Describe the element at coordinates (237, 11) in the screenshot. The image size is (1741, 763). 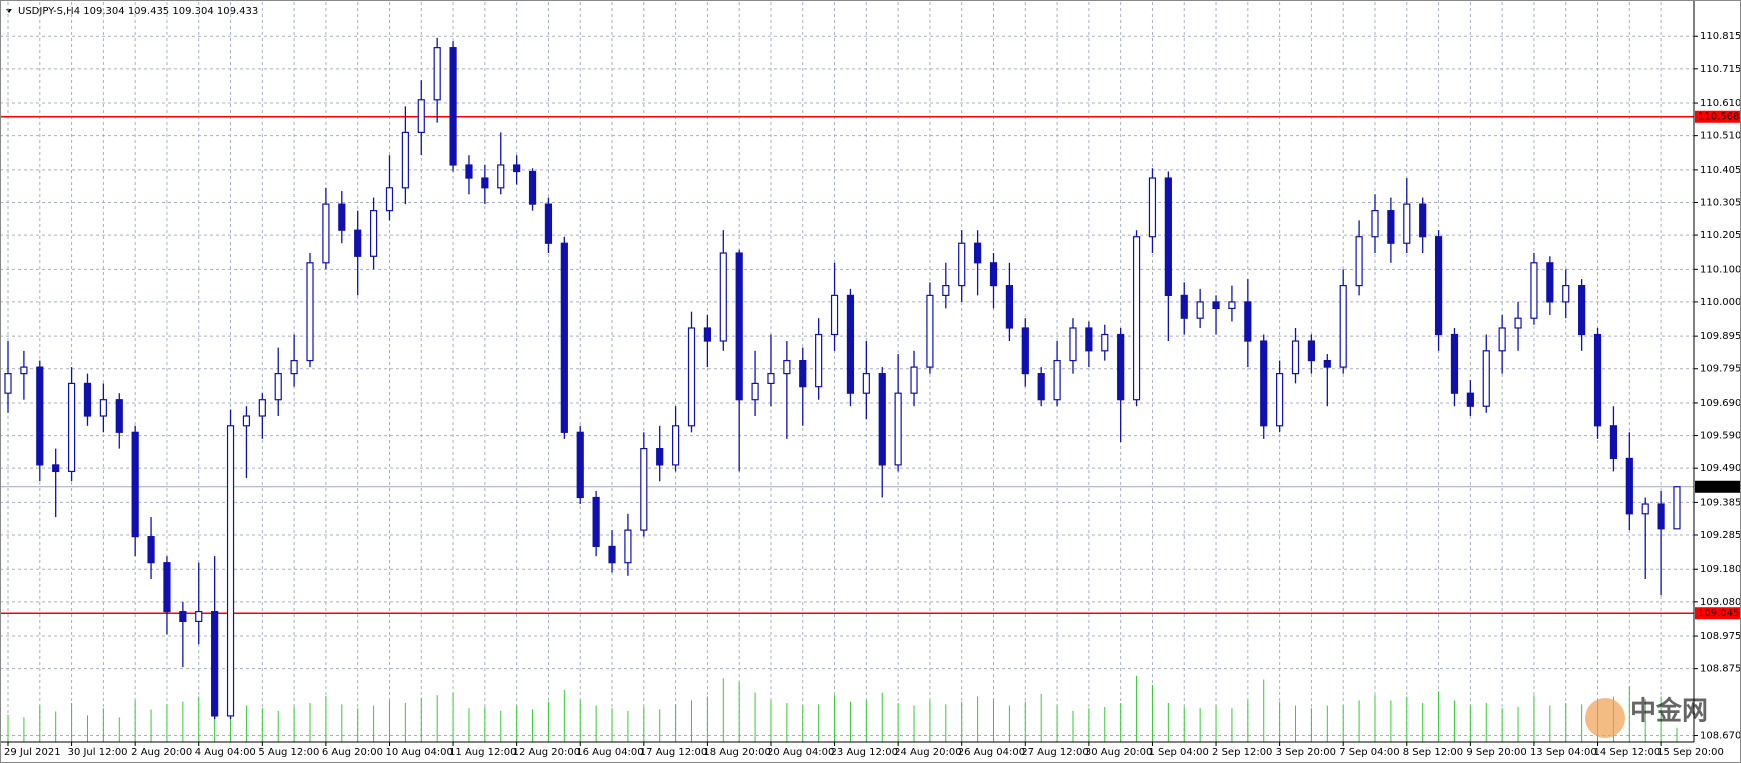
I see `close: 109.433` at that location.